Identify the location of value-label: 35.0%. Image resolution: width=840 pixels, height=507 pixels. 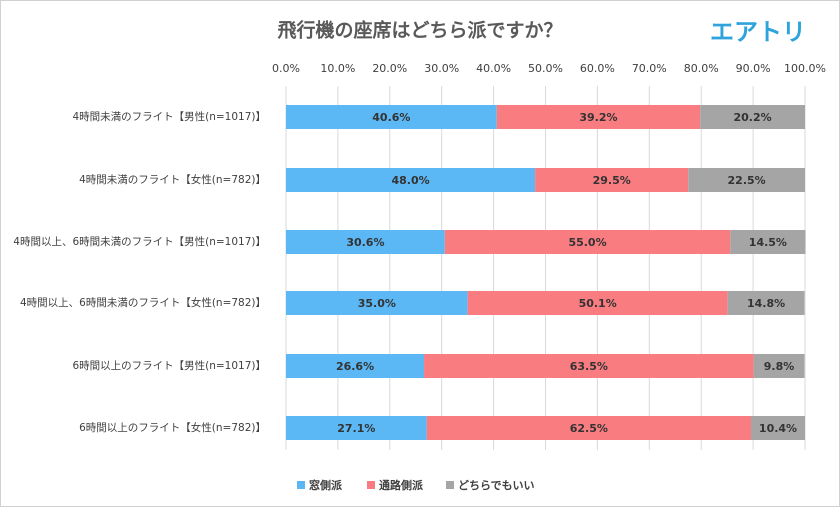
(377, 303).